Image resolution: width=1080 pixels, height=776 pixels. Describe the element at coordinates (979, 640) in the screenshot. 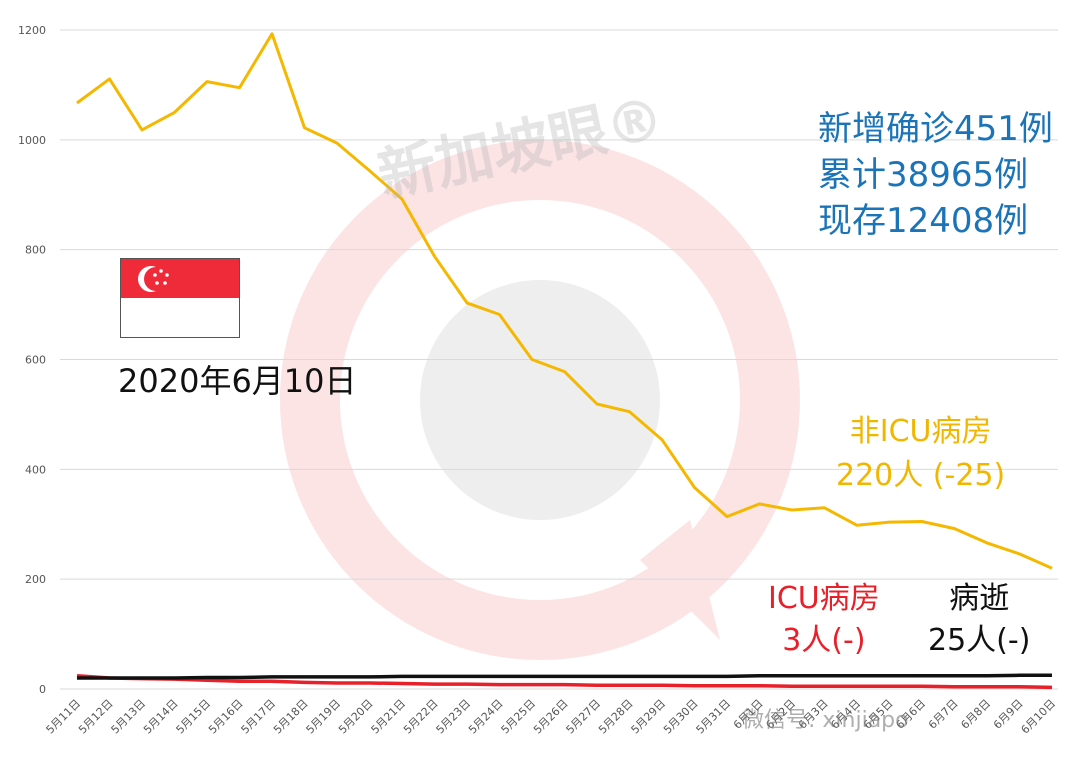

I see `deaths-value: 25人(-)` at that location.